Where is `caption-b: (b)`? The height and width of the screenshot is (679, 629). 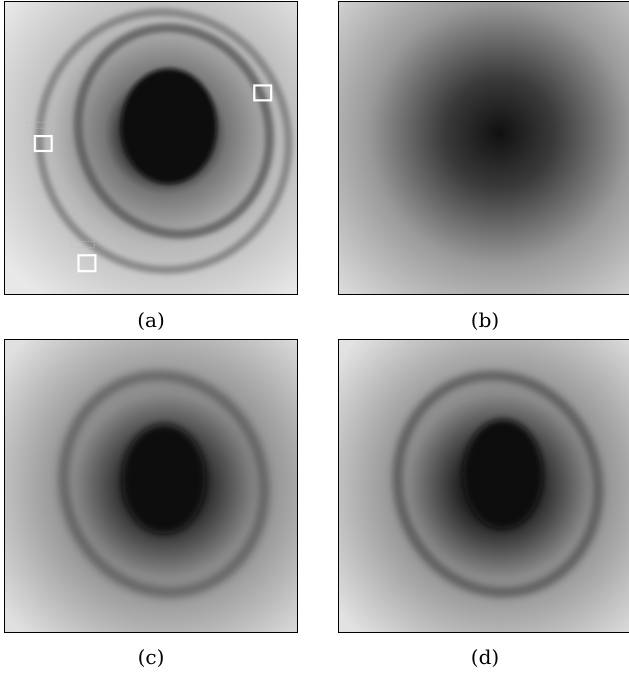
caption-b: (b) is located at coordinates (485, 320).